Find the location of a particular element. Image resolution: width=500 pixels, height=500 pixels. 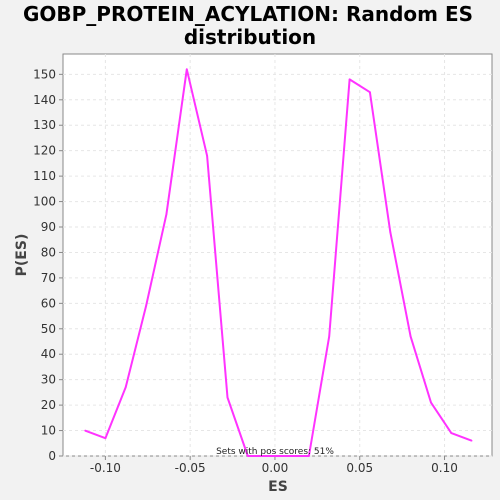

y-axis-ticks: 0 10 20 30 40 50 60 70 80 90 100 110 120 130 140 150 is located at coordinates (48, 265).